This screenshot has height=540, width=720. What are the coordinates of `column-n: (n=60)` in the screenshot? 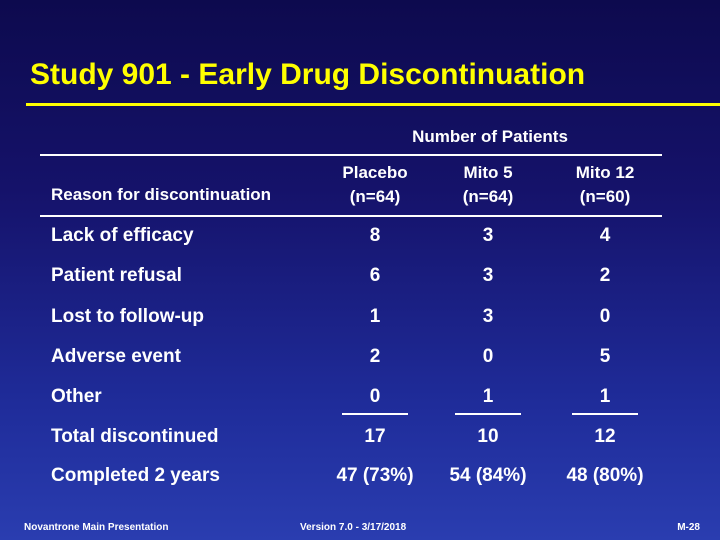 It's located at (605, 196).